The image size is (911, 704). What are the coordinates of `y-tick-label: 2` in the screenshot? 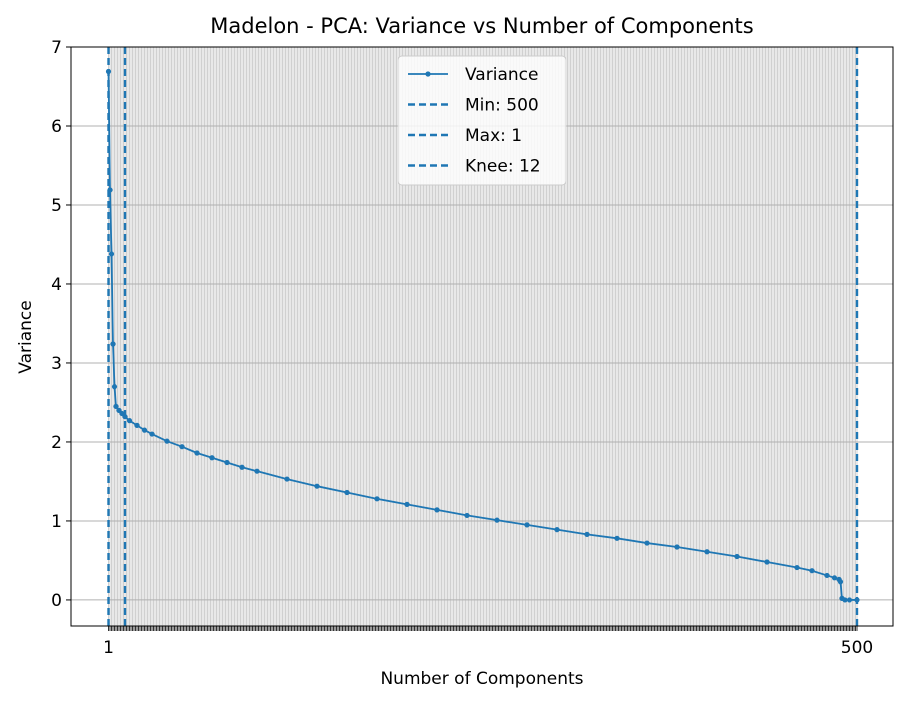 It's located at (56, 443).